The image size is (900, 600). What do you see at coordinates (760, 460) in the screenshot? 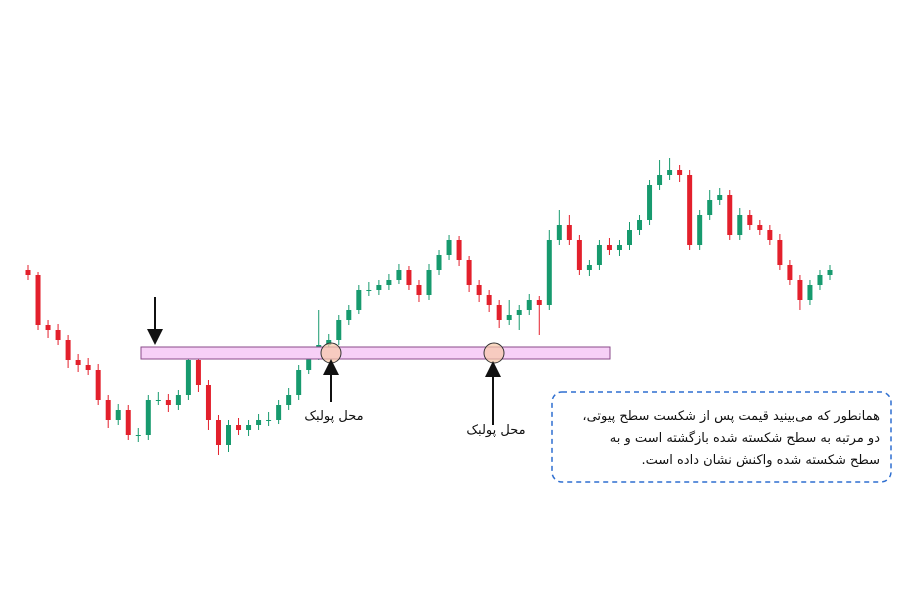
I see `note-line: سطح شکسته شده واکنش نشان داده است.` at bounding box center [760, 460].